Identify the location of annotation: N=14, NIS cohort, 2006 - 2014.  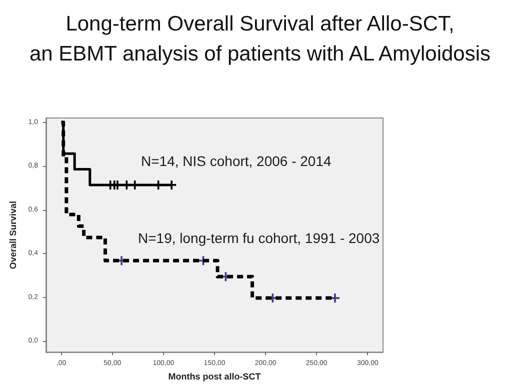
(236, 161).